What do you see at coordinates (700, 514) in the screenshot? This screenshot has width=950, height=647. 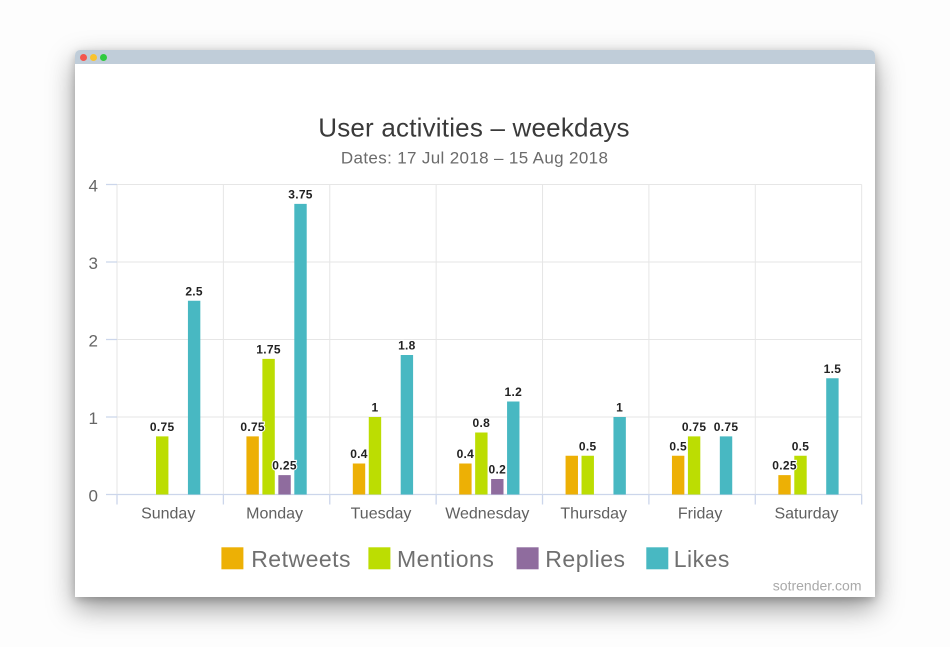 I see `svg-text: Friday` at bounding box center [700, 514].